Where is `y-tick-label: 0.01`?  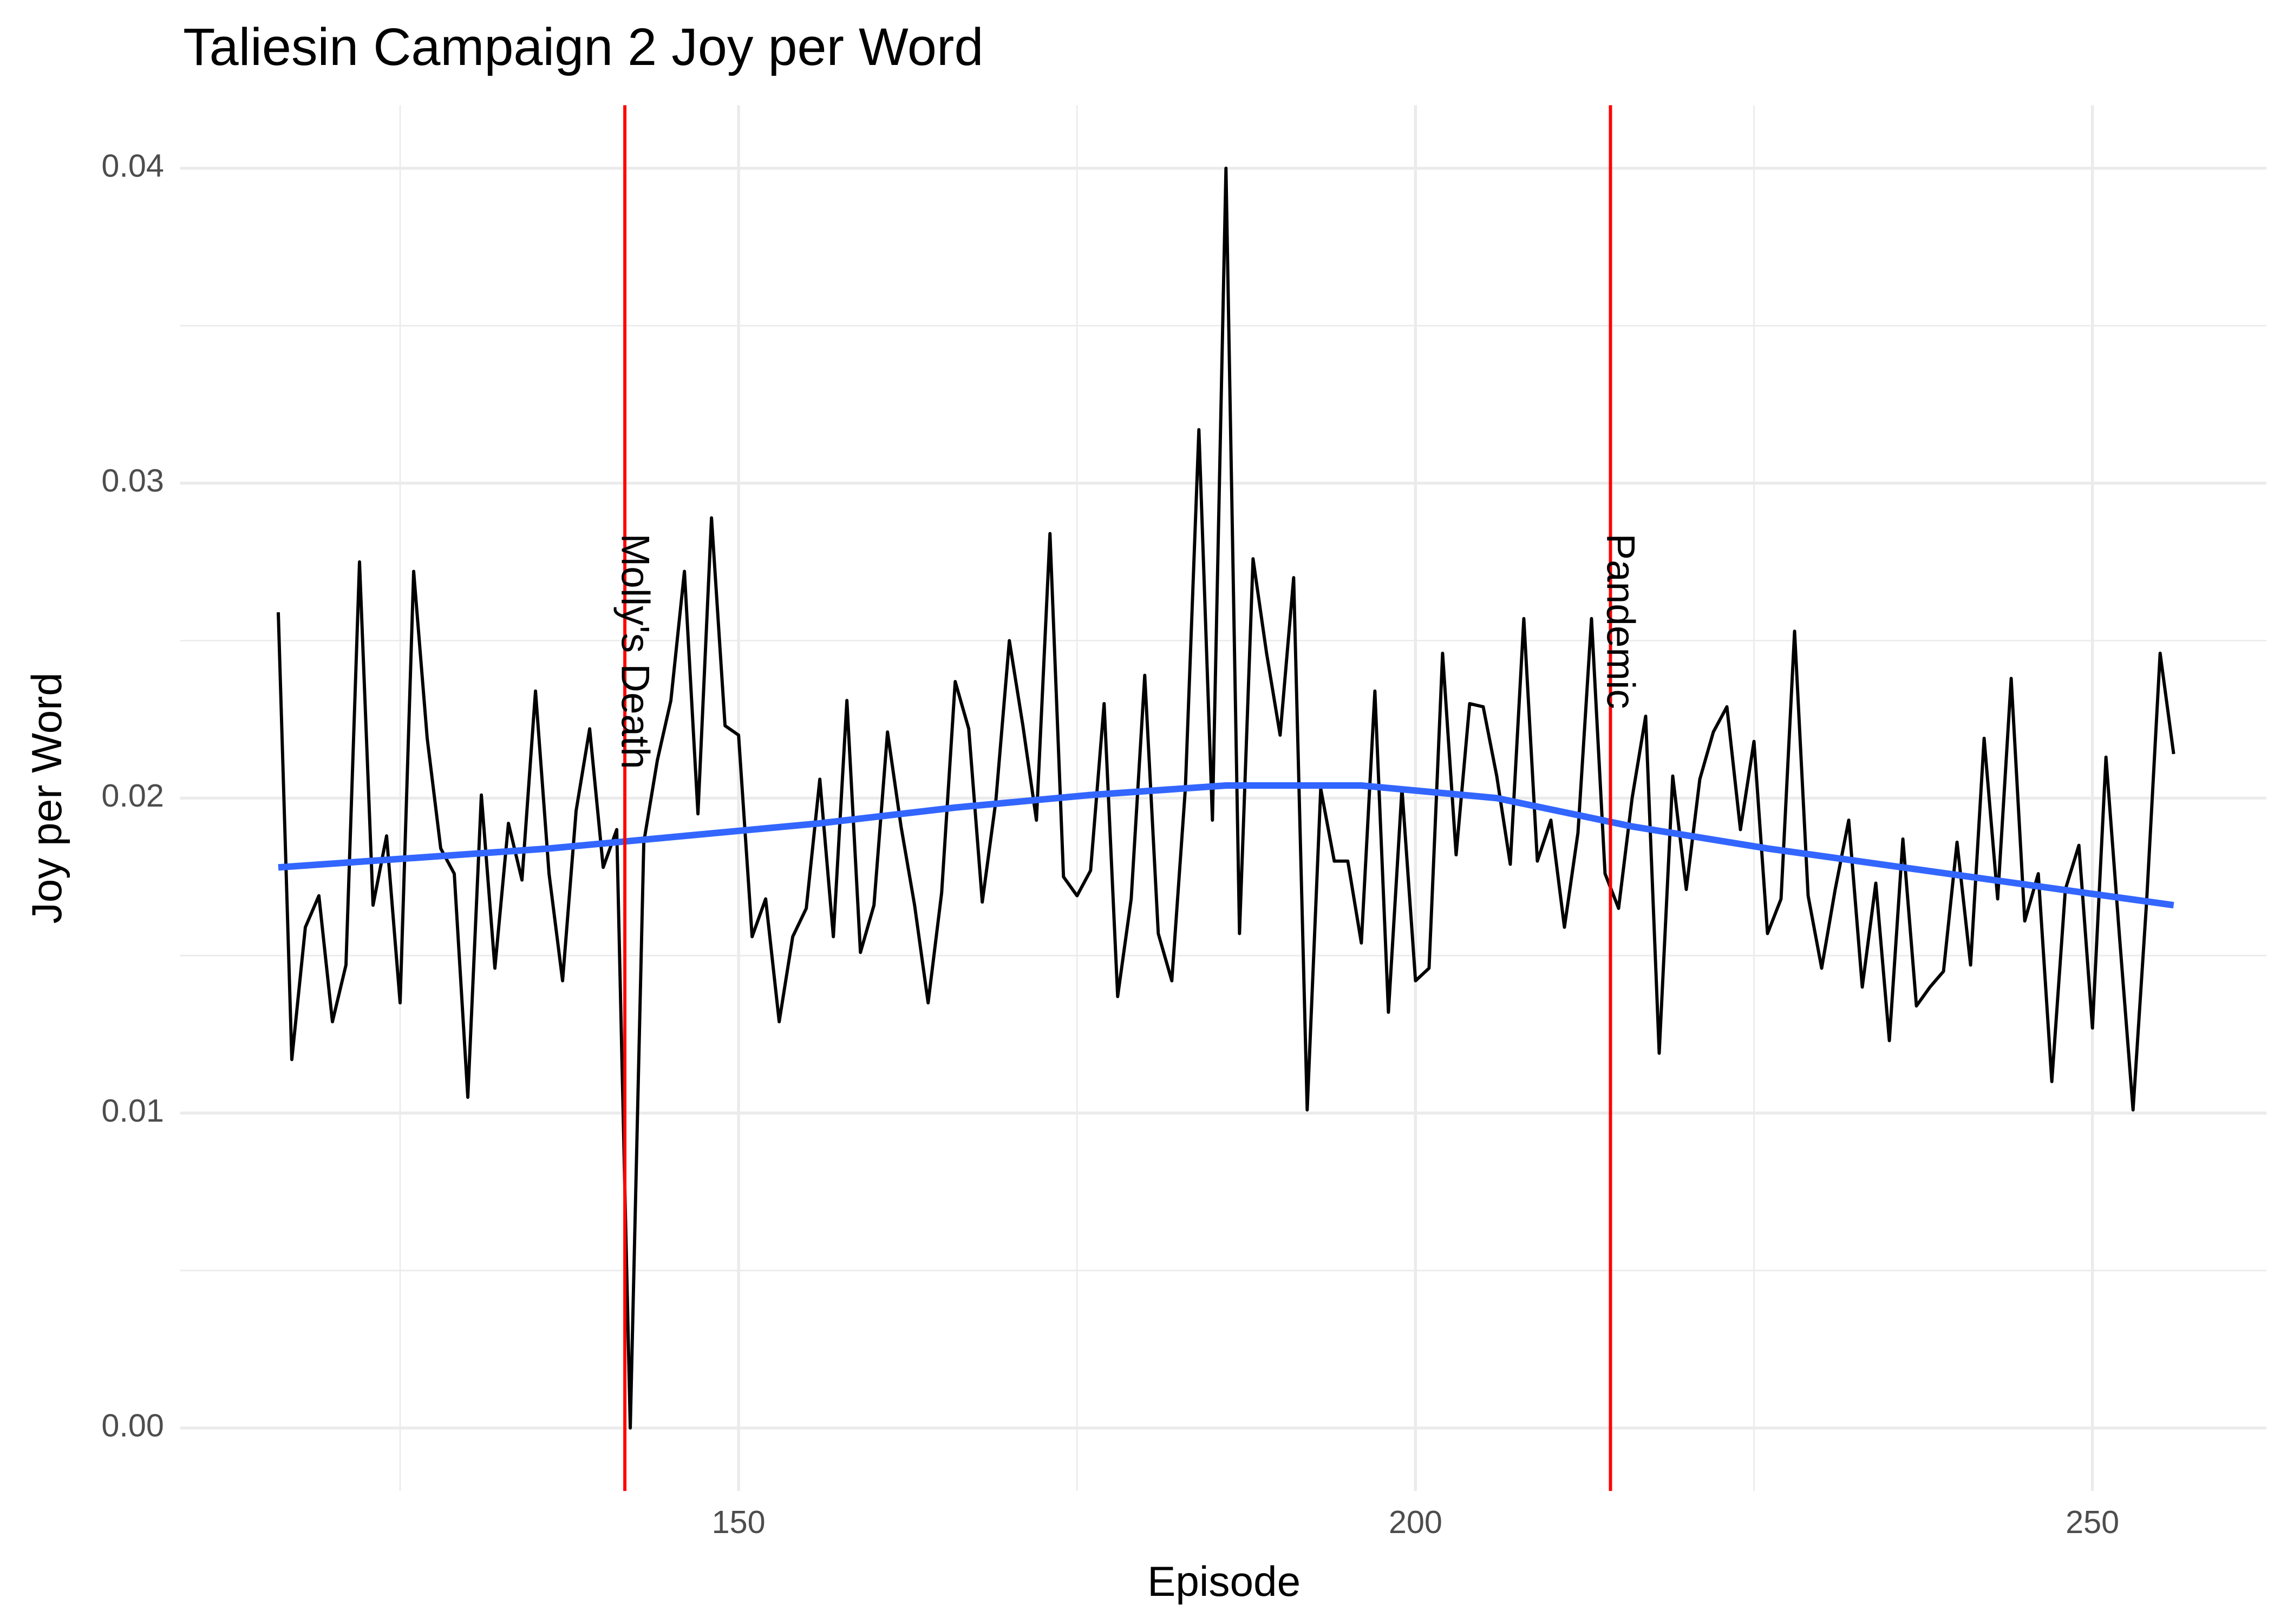 y-tick-label: 0.01 is located at coordinates (132, 1110).